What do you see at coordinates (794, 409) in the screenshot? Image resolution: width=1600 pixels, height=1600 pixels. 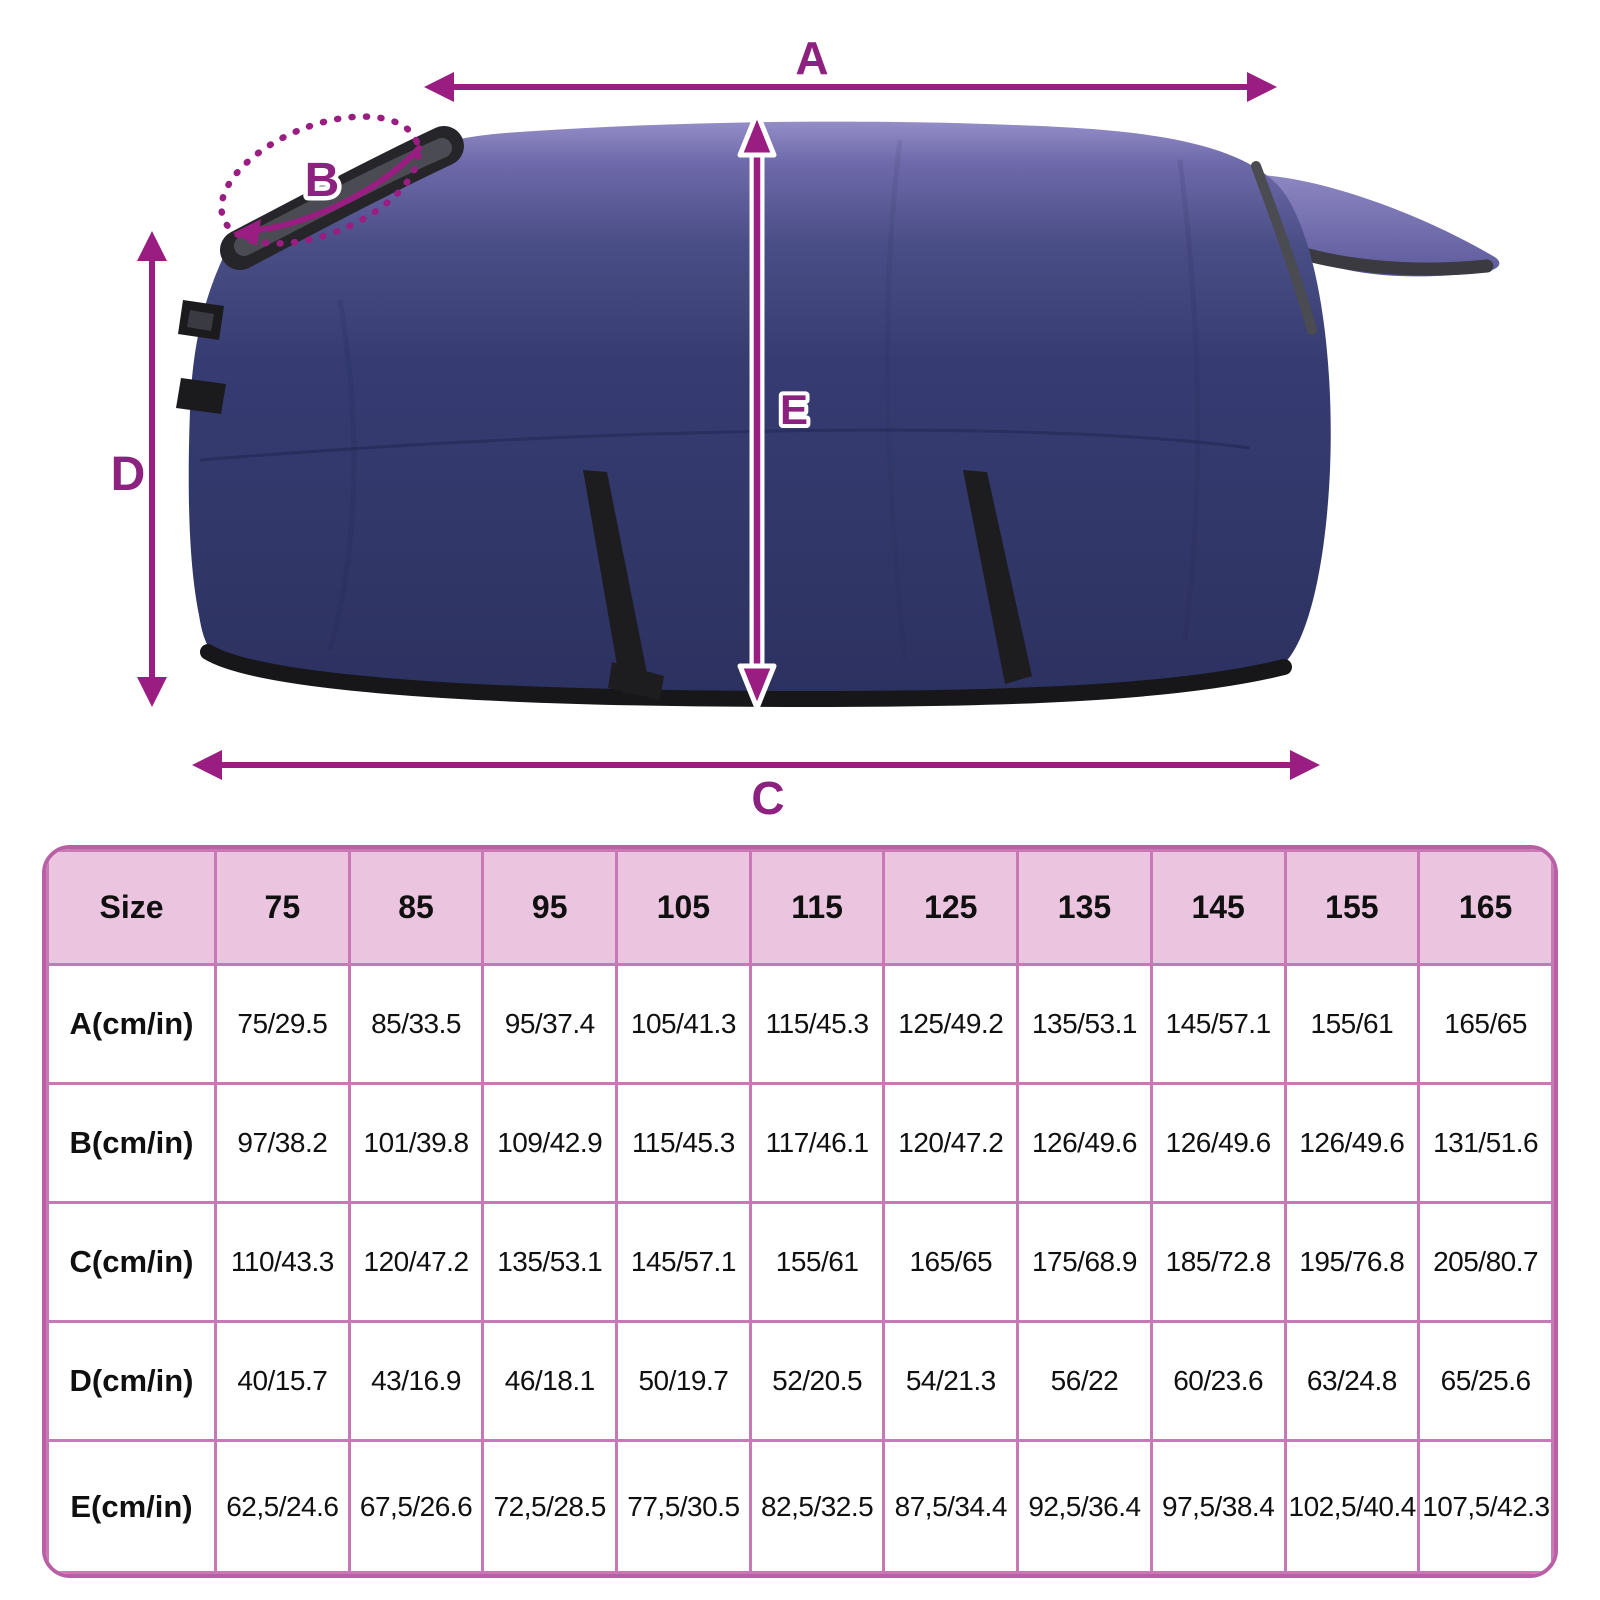 I see `dimension-label-e: E` at bounding box center [794, 409].